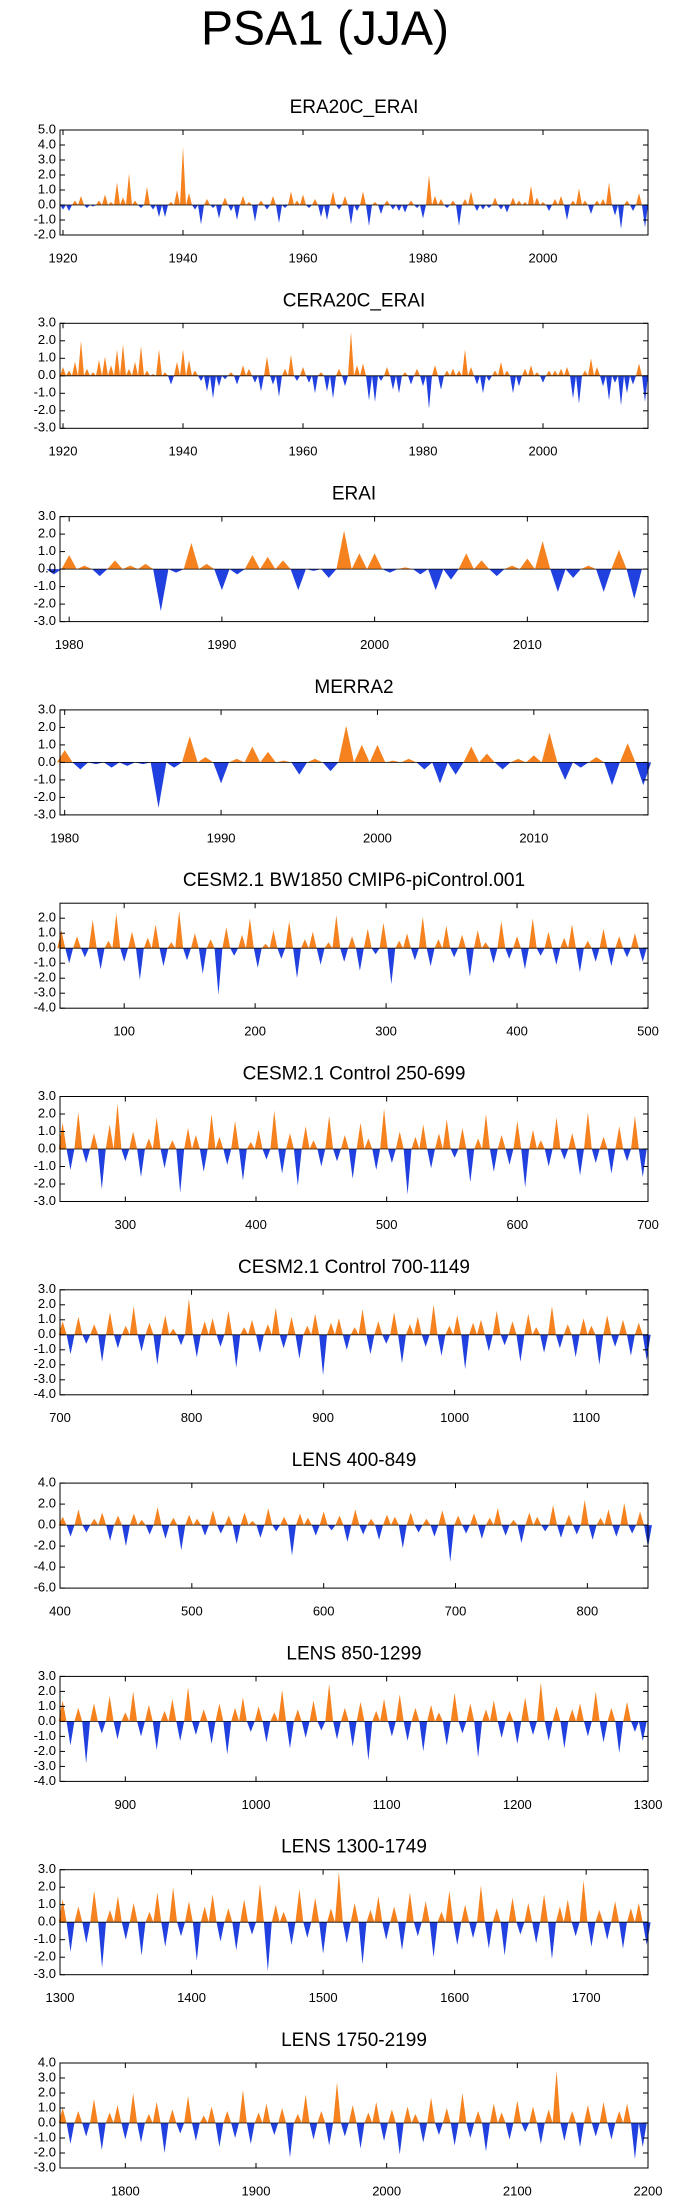  Describe the element at coordinates (354, 880) in the screenshot. I see `panel-title: CESM2.1 BW1850 CMIP6-piControl.001` at that location.